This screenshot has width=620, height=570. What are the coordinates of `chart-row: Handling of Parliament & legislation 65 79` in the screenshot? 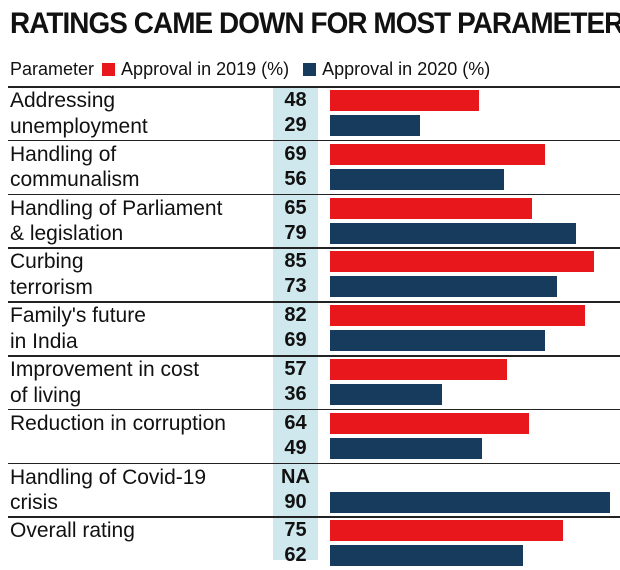 It's located at (310, 220).